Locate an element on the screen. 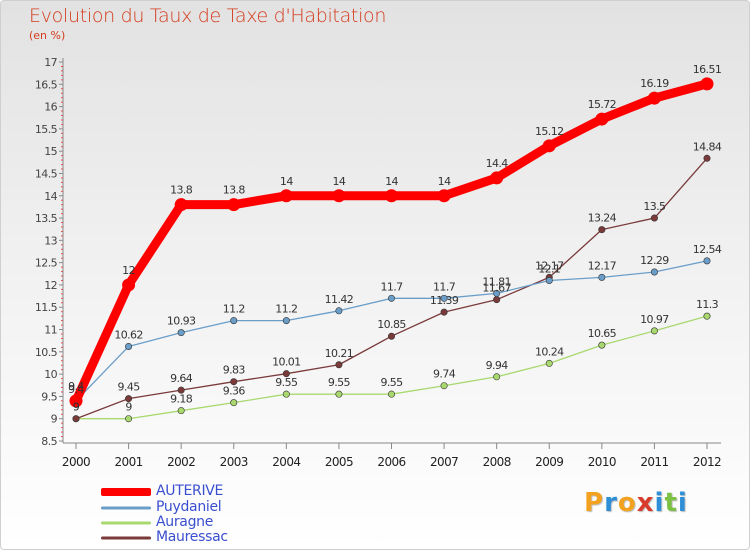 This screenshot has width=750, height=550. legend-label-mauressac: Mauressac is located at coordinates (192, 537).